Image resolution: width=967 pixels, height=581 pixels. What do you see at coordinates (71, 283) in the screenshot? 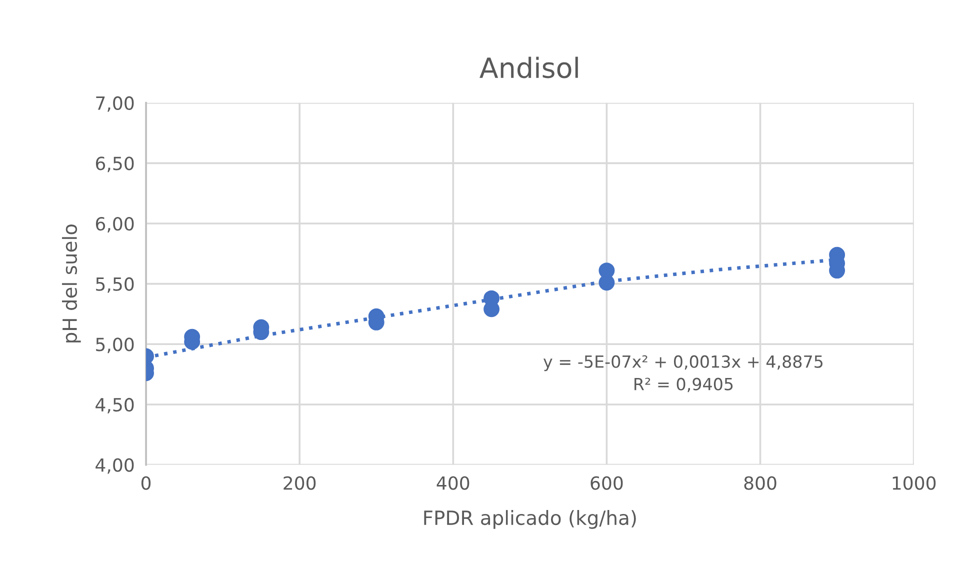
I see `y-axis-title: pH del suelo` at bounding box center [71, 283].